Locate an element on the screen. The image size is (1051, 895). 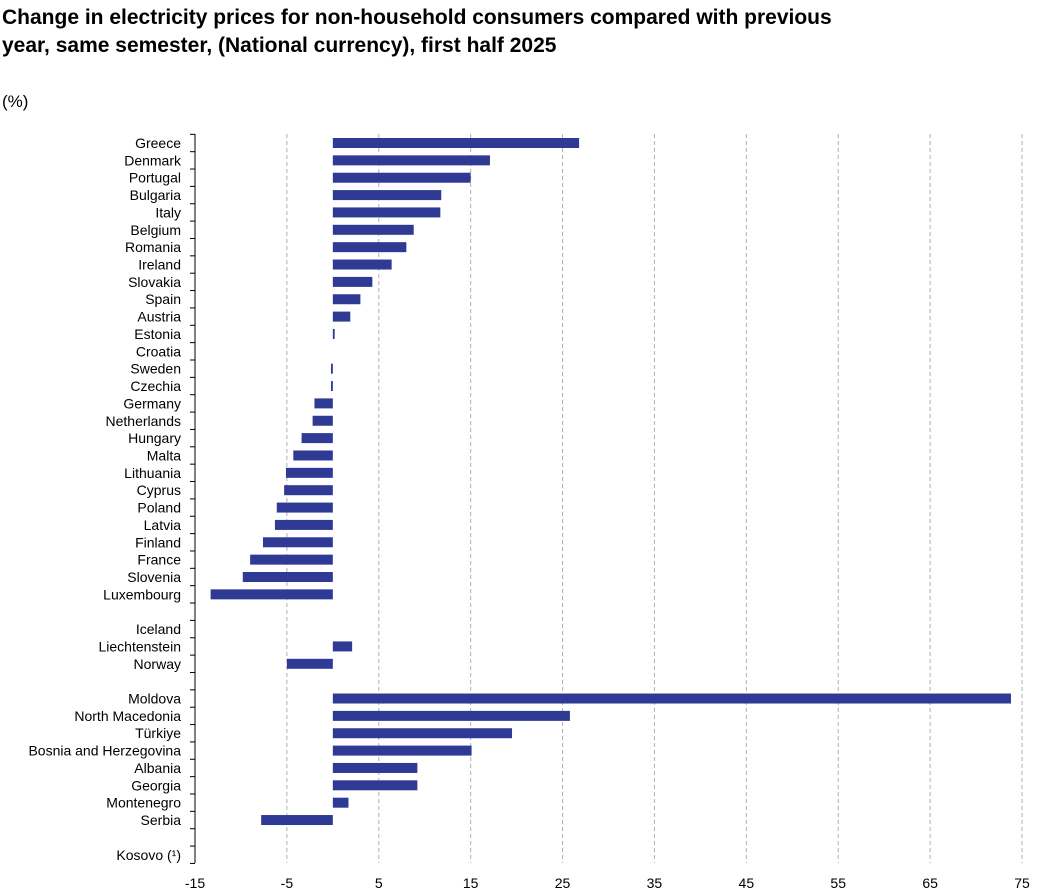
x-tick-label: 75 is located at coordinates (1022, 883).